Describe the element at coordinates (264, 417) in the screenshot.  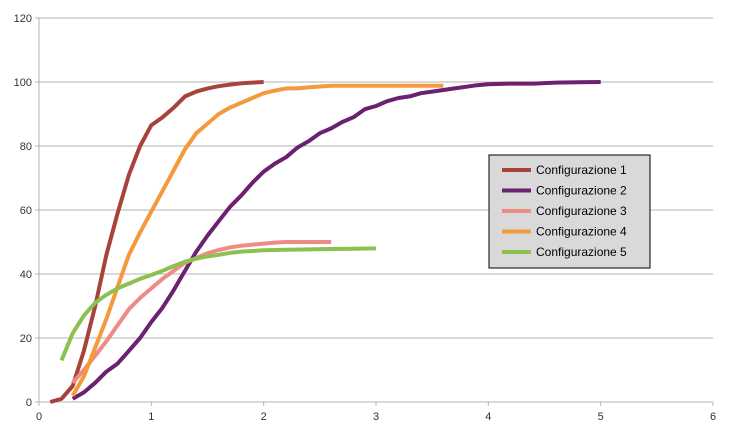
I see `x-tick-label: 2` at that location.